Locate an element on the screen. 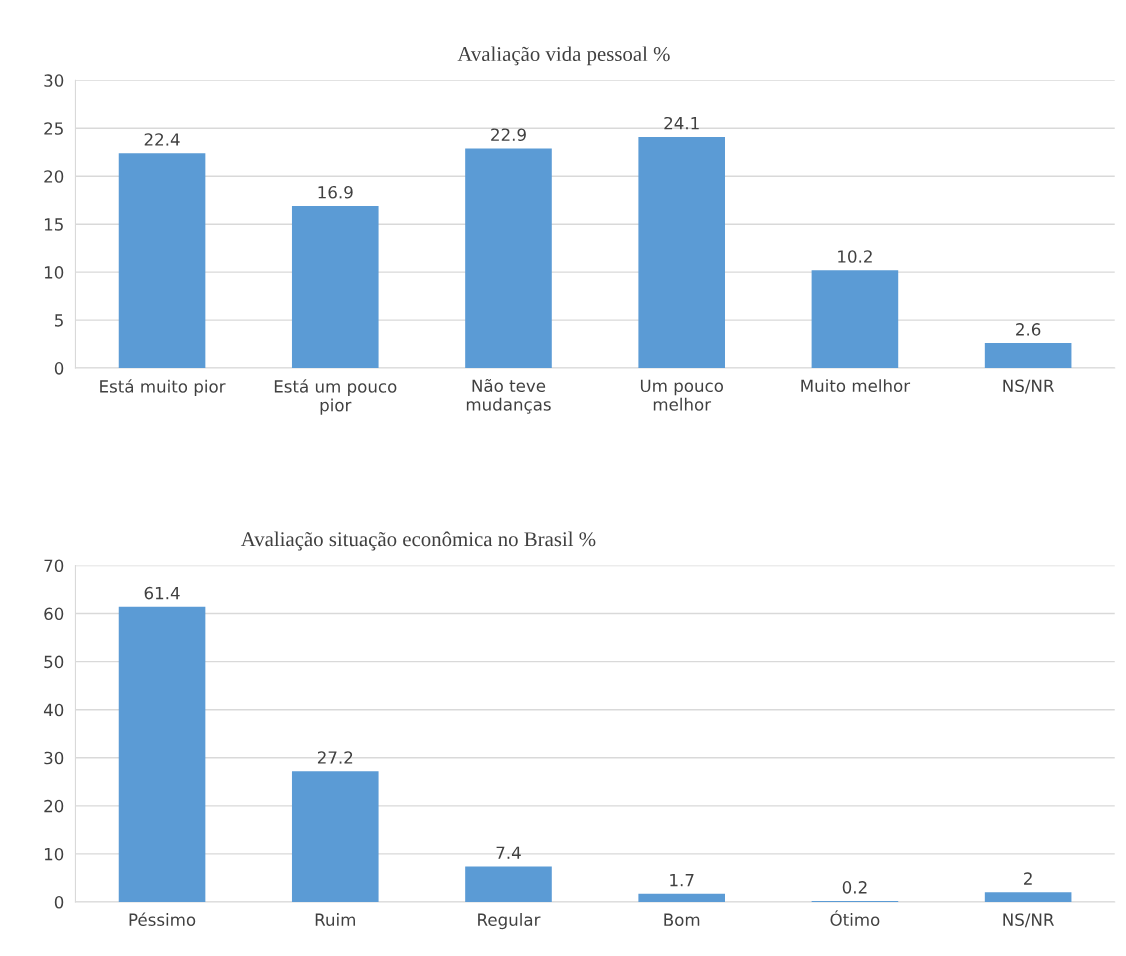 The height and width of the screenshot is (956, 1126). data-label: 10.2 is located at coordinates (855, 256).